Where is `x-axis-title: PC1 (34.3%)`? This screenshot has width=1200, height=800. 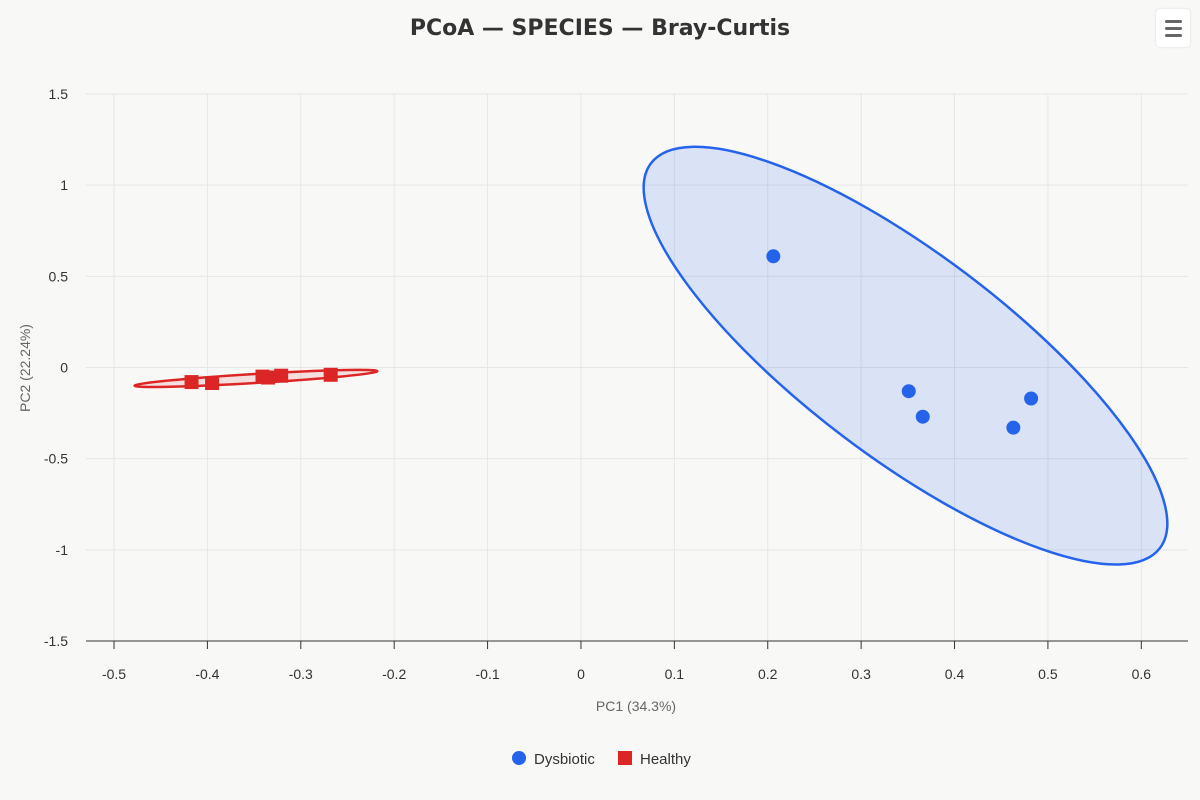
x-axis-title: PC1 (34.3%) is located at coordinates (636, 706).